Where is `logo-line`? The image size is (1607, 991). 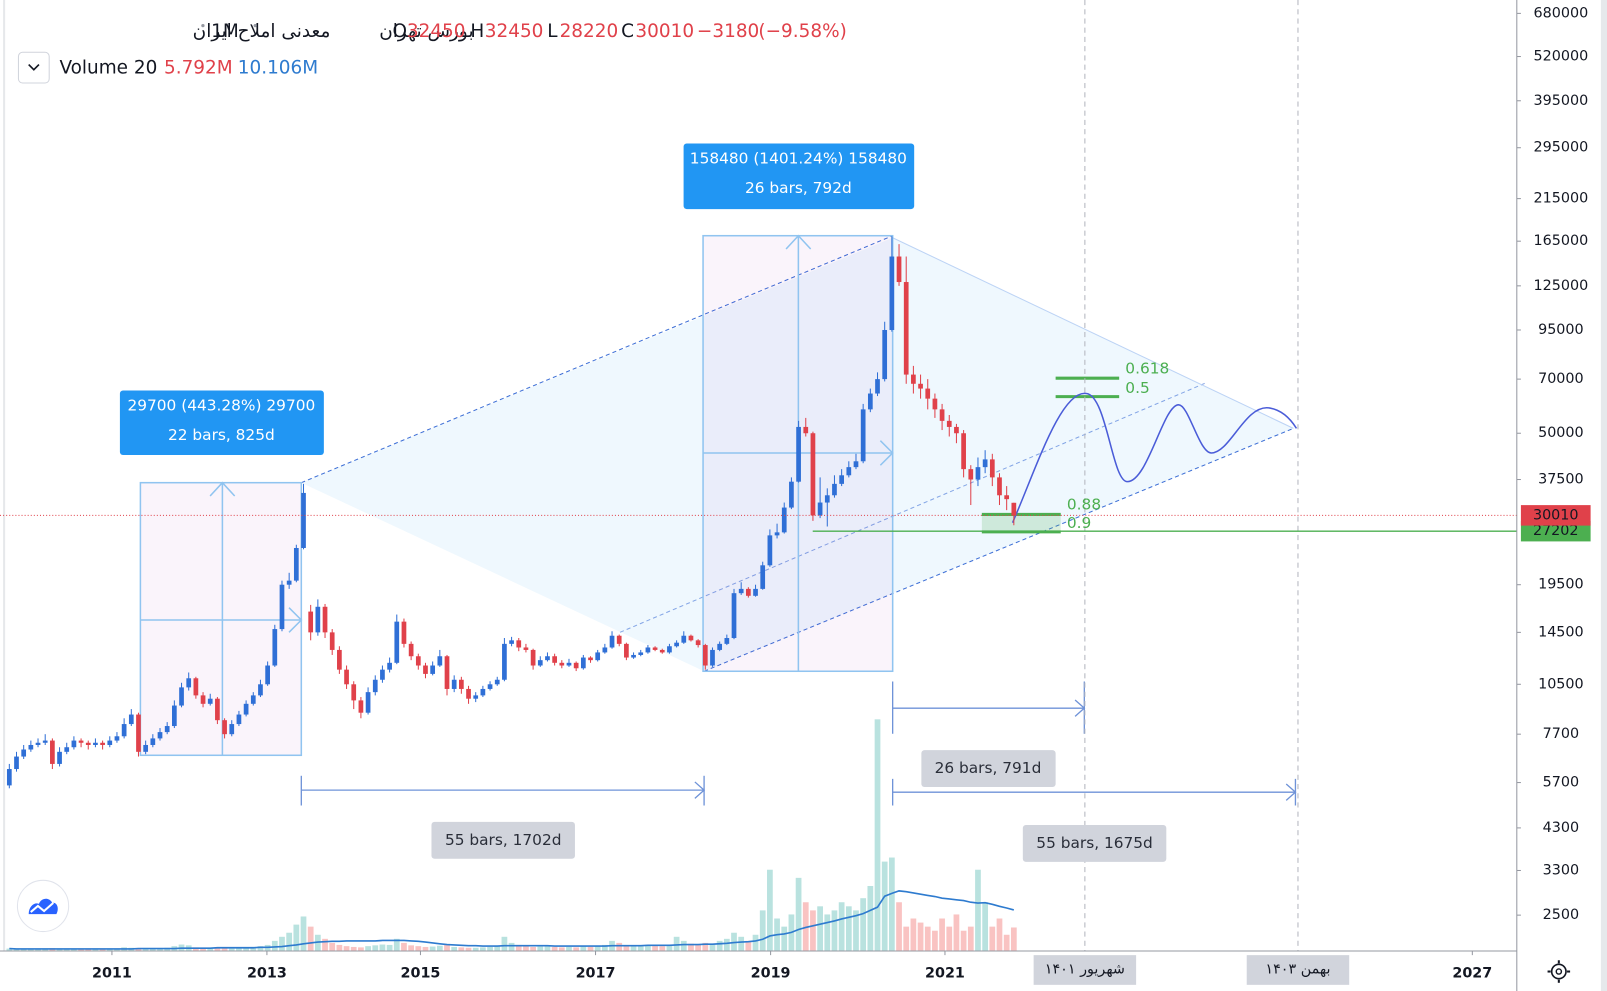 logo-line is located at coordinates (42, 907).